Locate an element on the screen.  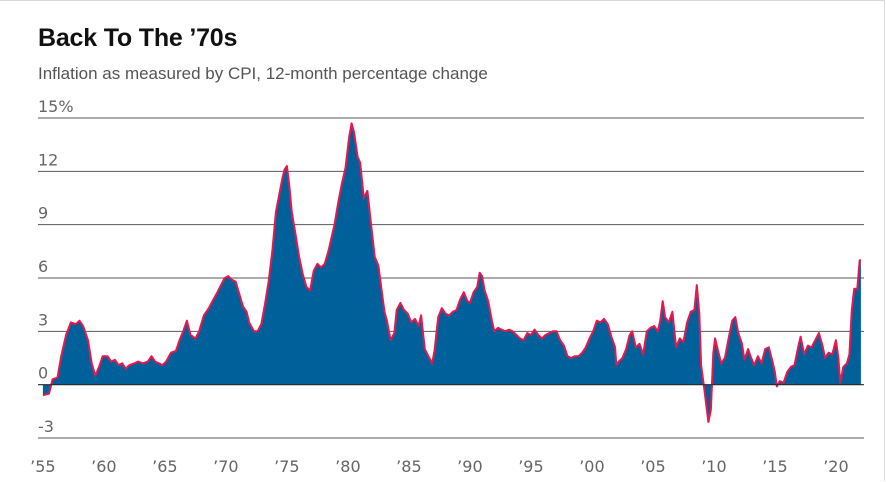
x-tick-label: ’00 is located at coordinates (591, 466).